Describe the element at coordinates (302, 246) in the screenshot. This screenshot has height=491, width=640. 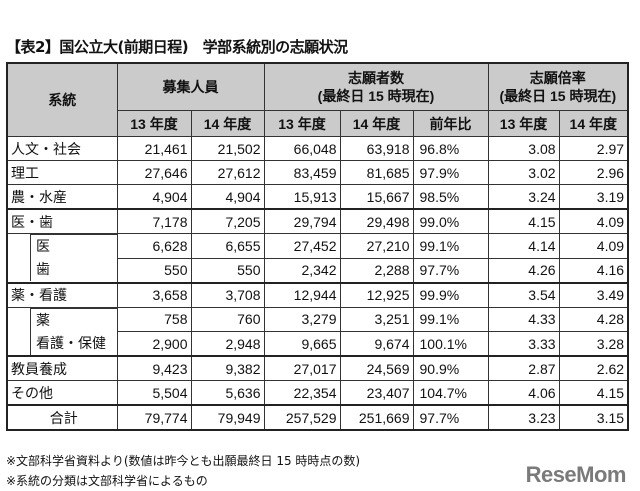
I see `table-cell: 27,452` at that location.